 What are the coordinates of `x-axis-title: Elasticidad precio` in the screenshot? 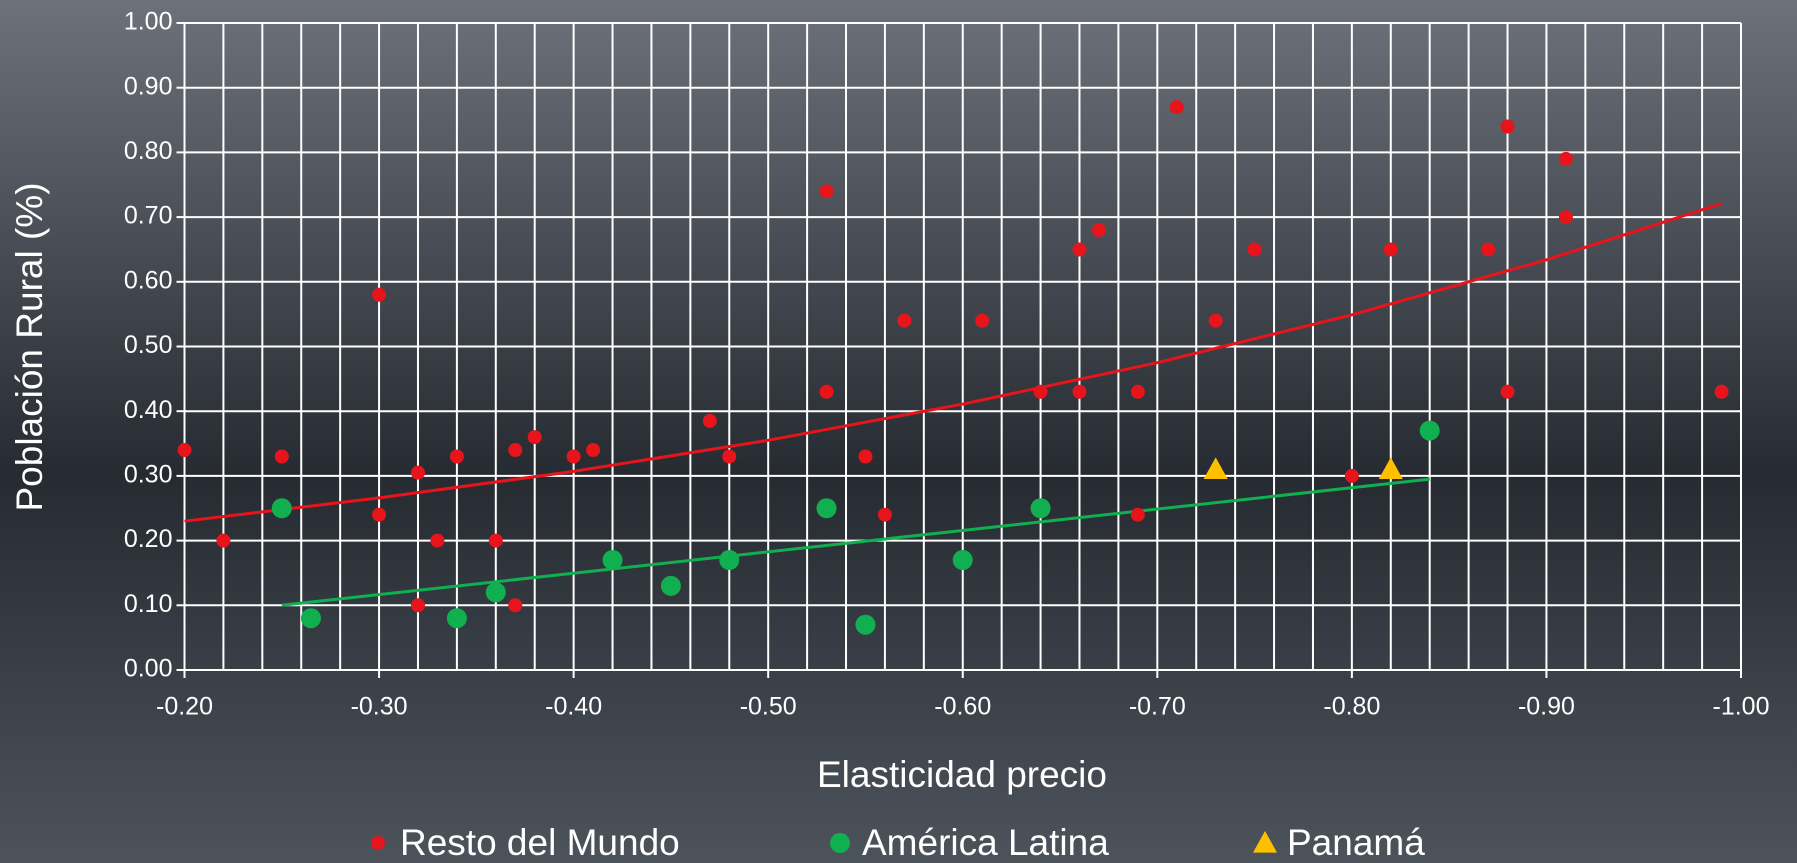 It's located at (962, 774).